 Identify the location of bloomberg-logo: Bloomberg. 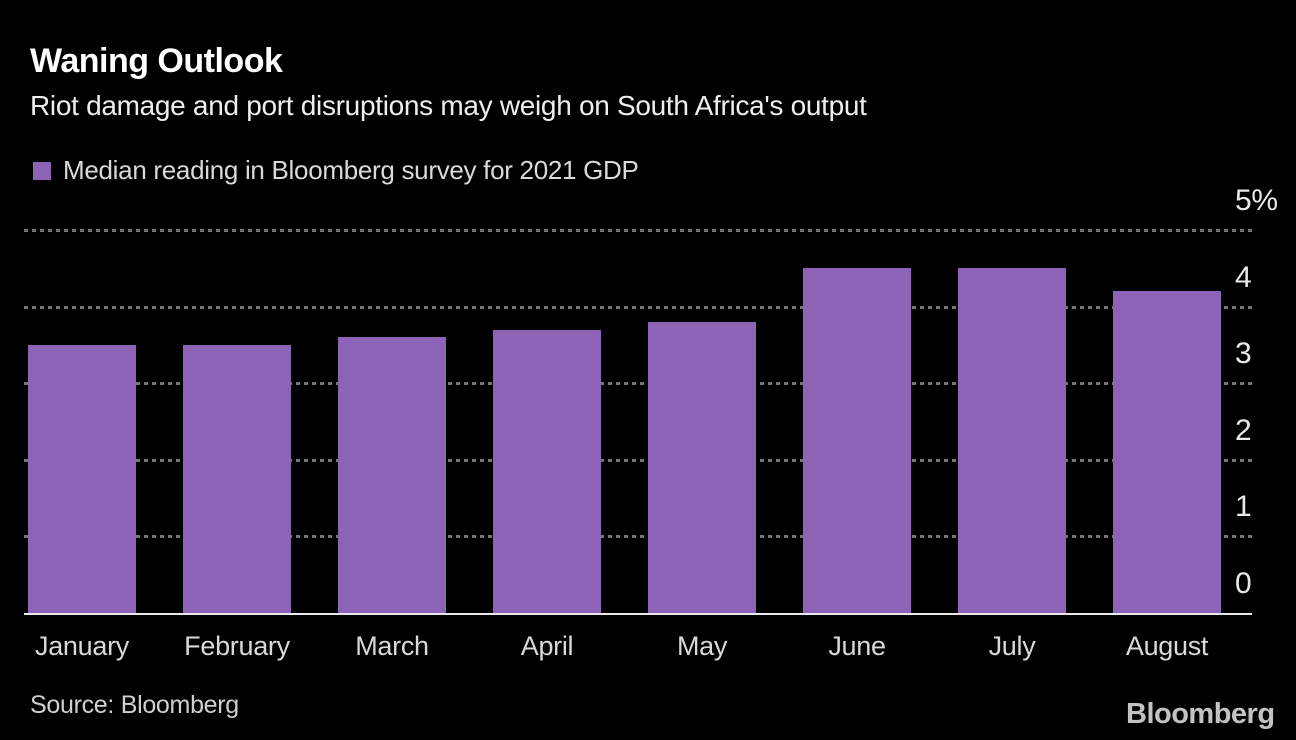
(1200, 714).